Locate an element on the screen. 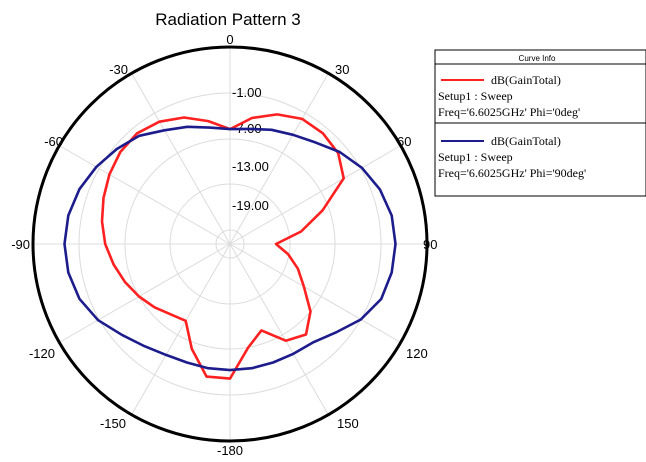  angle-label: -90 is located at coordinates (20, 244).